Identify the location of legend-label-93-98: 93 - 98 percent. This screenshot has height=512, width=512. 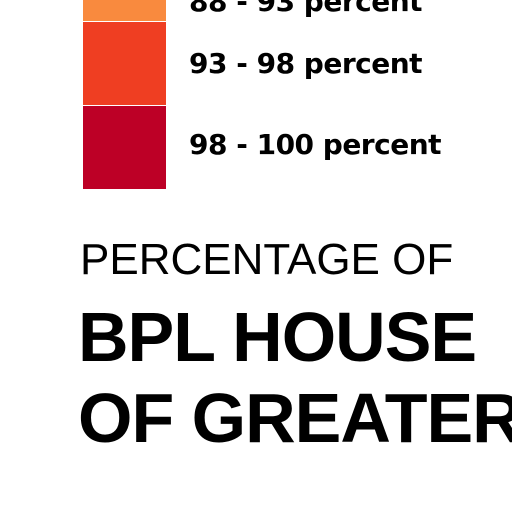
(306, 63).